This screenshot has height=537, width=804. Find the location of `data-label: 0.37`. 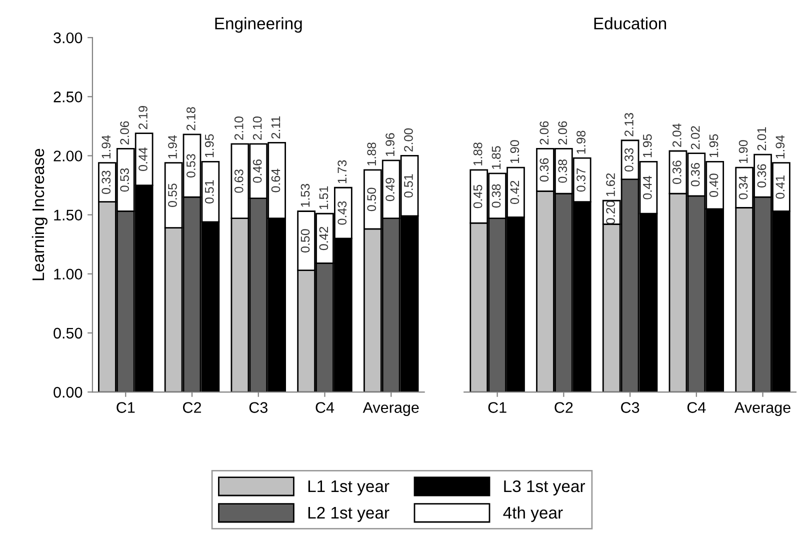

data-label: 0.37 is located at coordinates (581, 180).